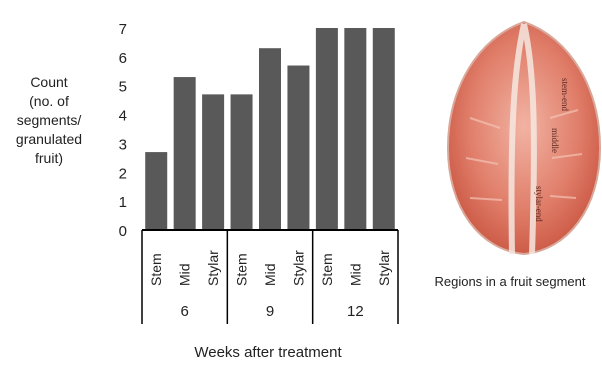  What do you see at coordinates (565, 94) in the screenshot?
I see `stem-end-label: stem-end` at bounding box center [565, 94].